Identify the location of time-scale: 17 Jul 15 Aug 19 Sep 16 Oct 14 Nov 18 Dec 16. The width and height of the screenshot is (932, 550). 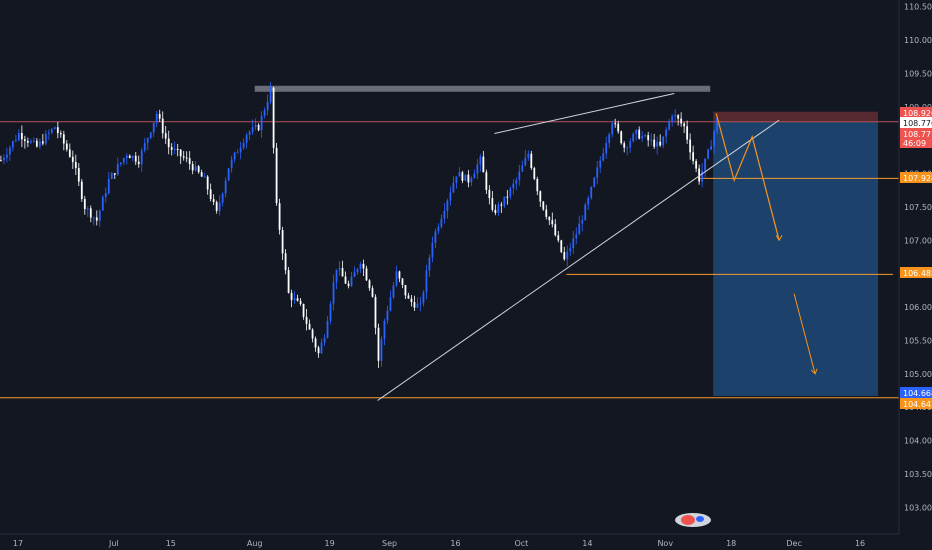
(439, 543).